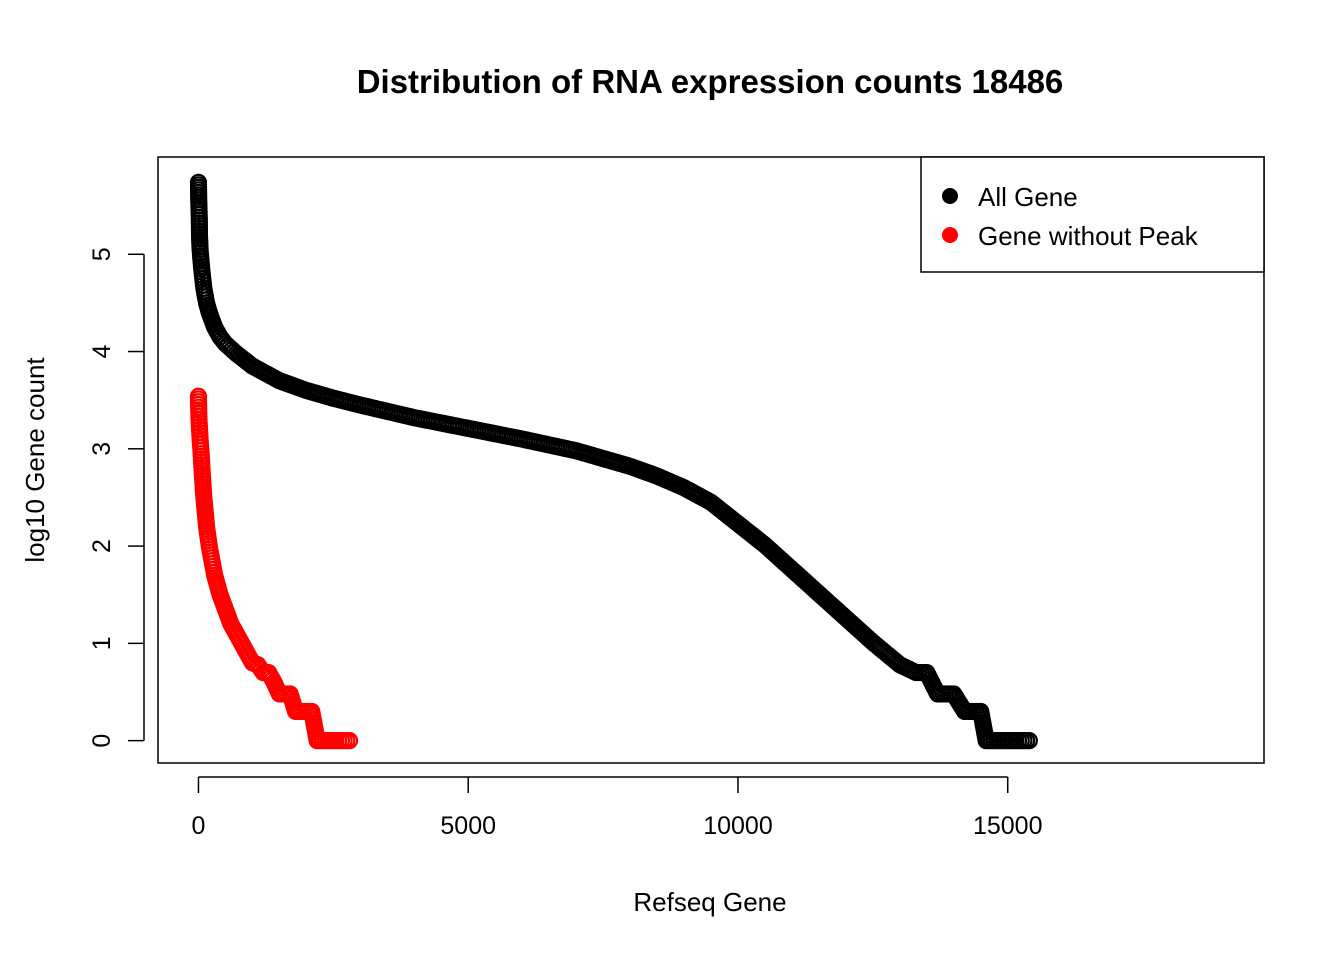 The width and height of the screenshot is (1344, 960). What do you see at coordinates (35, 460) in the screenshot?
I see `y-axis-label: log10 Gene count` at bounding box center [35, 460].